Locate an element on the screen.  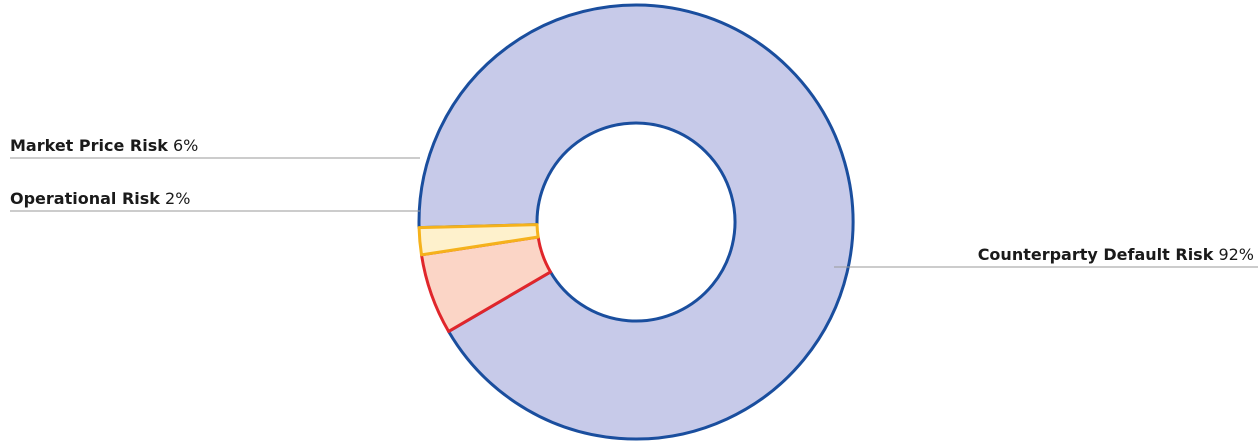
slice-operational-risk is located at coordinates (478, 240).